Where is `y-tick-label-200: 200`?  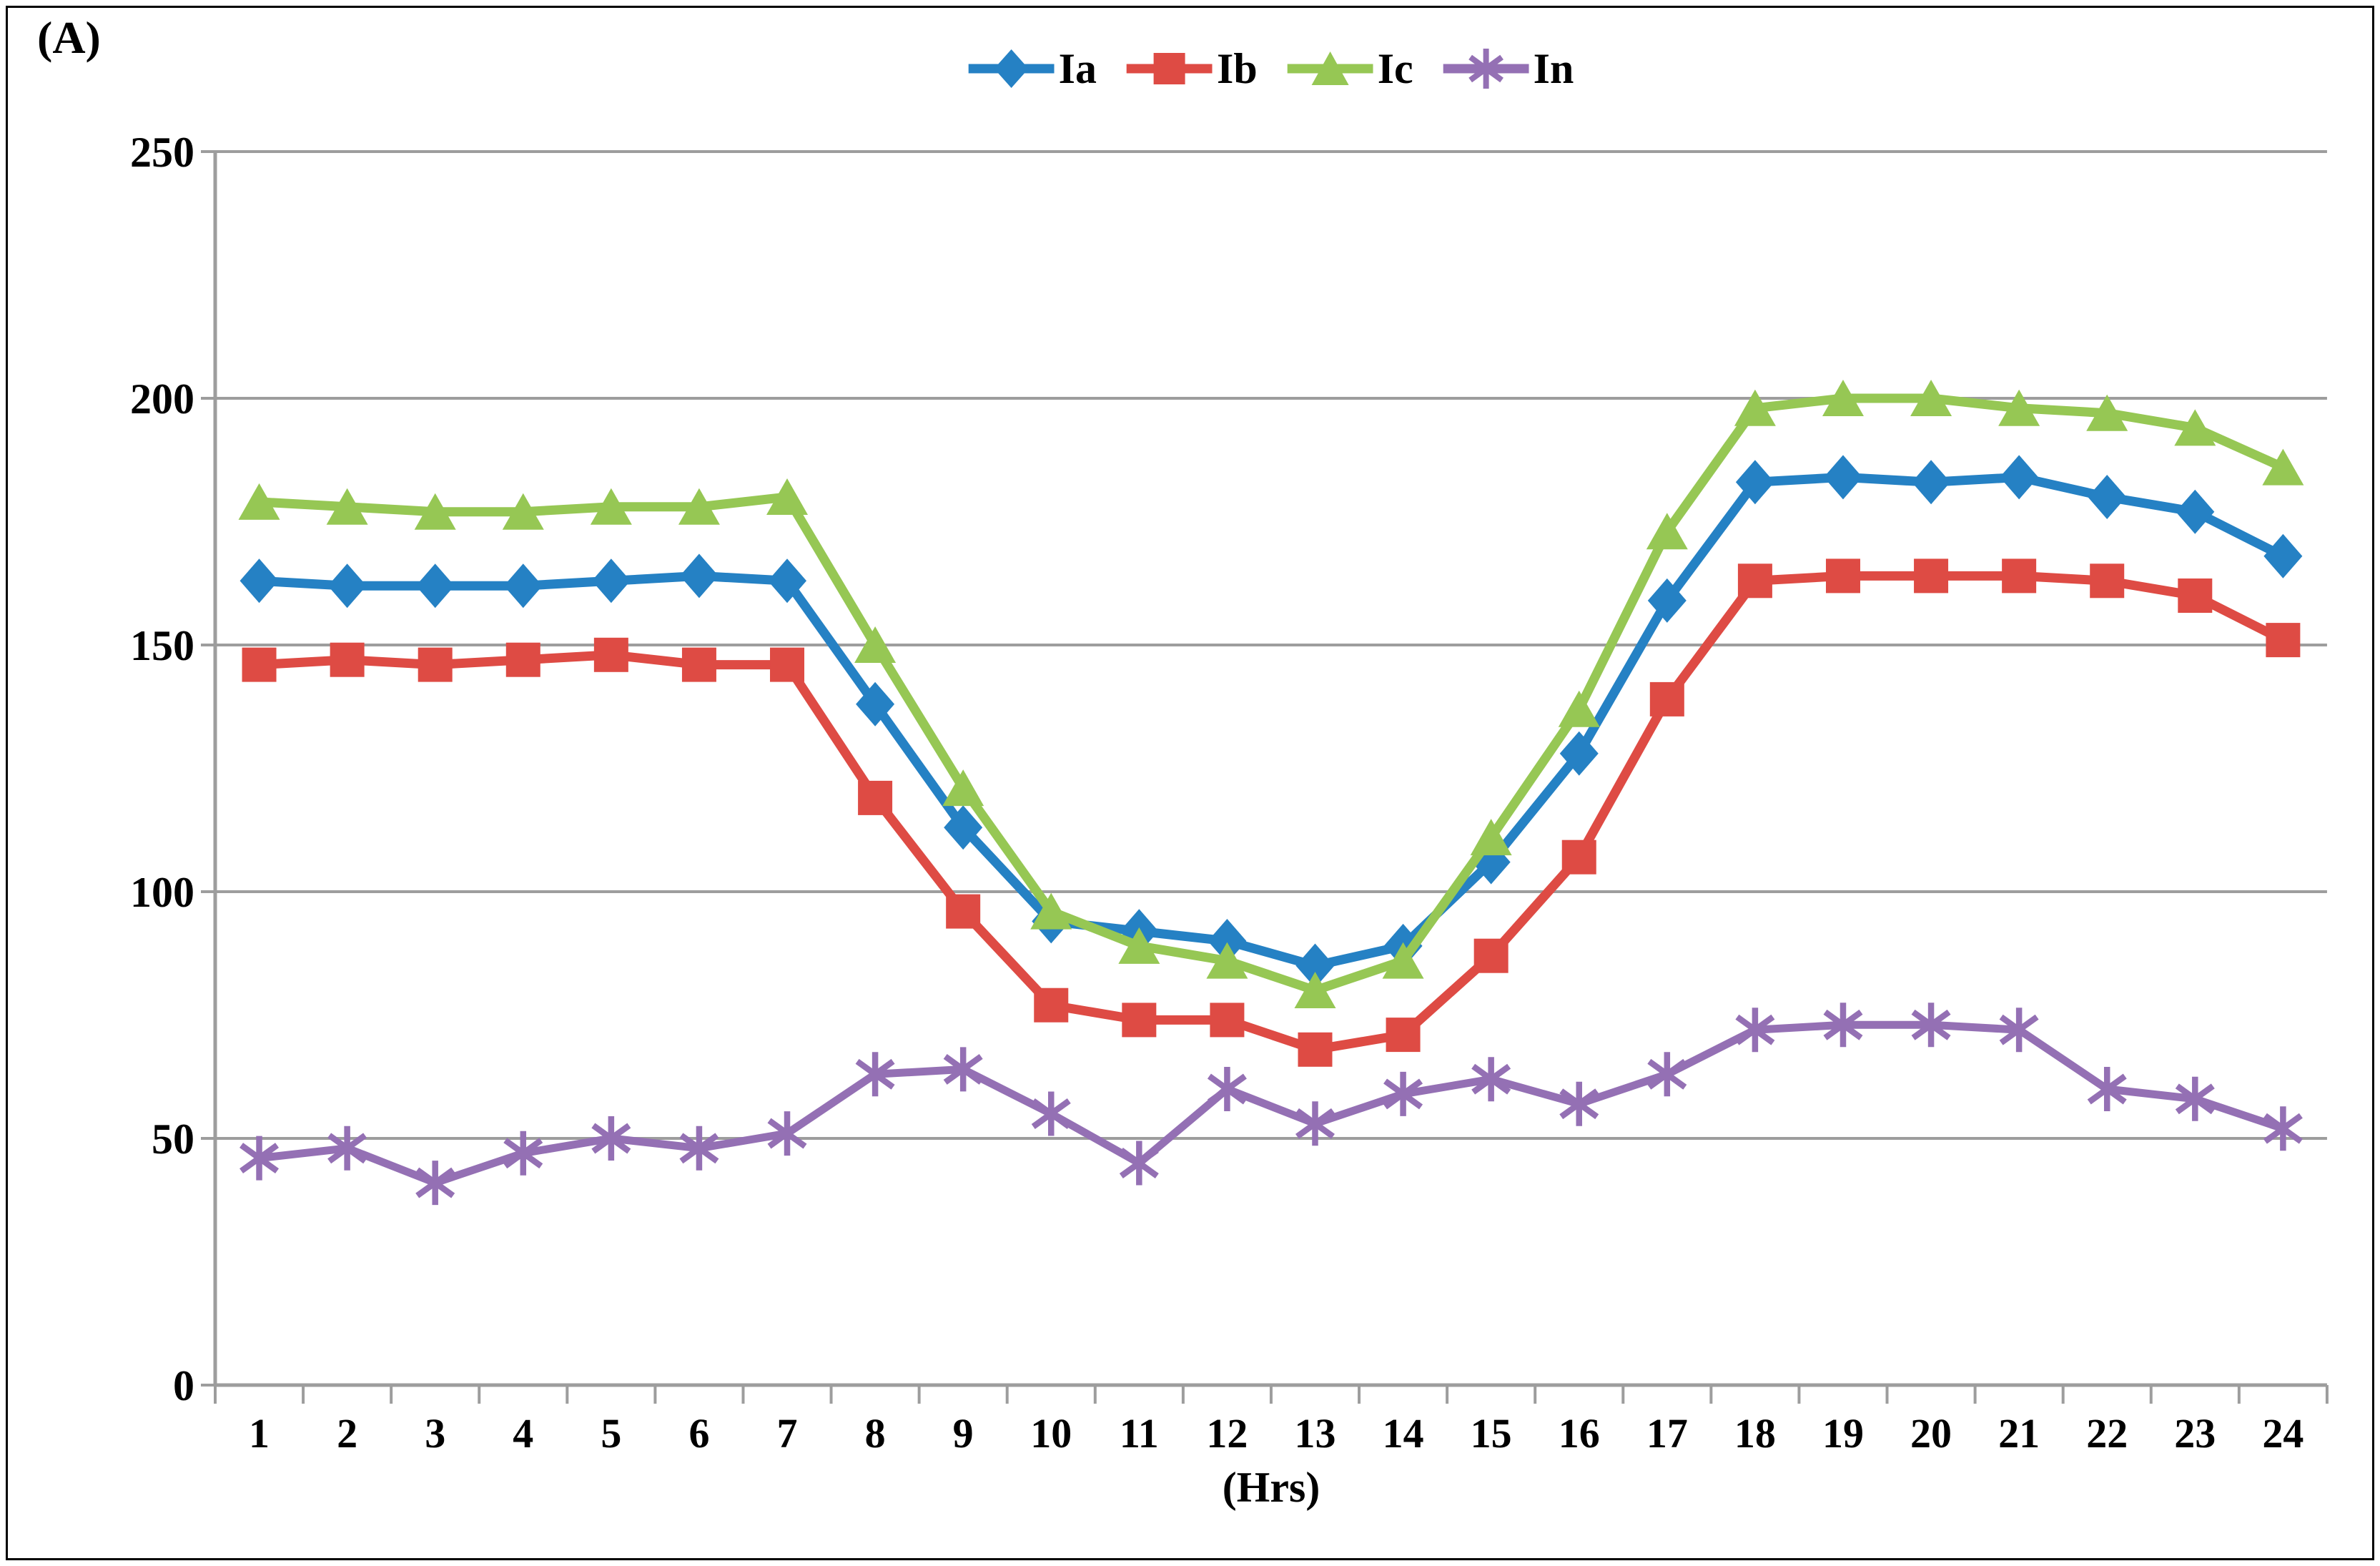 y-tick-label-200: 200 is located at coordinates (162, 399).